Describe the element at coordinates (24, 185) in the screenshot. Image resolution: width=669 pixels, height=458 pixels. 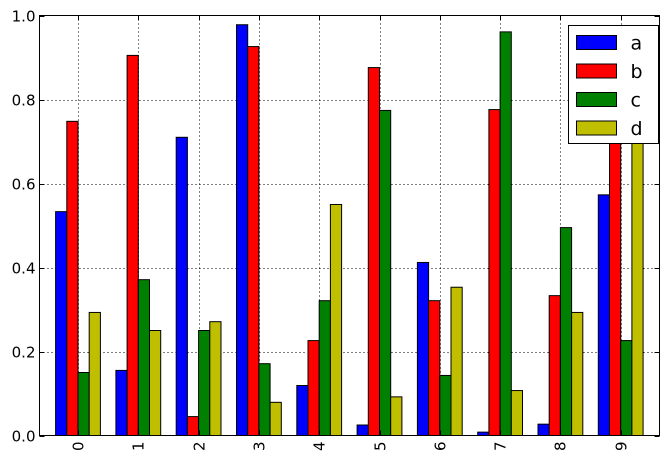
I see `y-tick-label: 0.6` at that location.